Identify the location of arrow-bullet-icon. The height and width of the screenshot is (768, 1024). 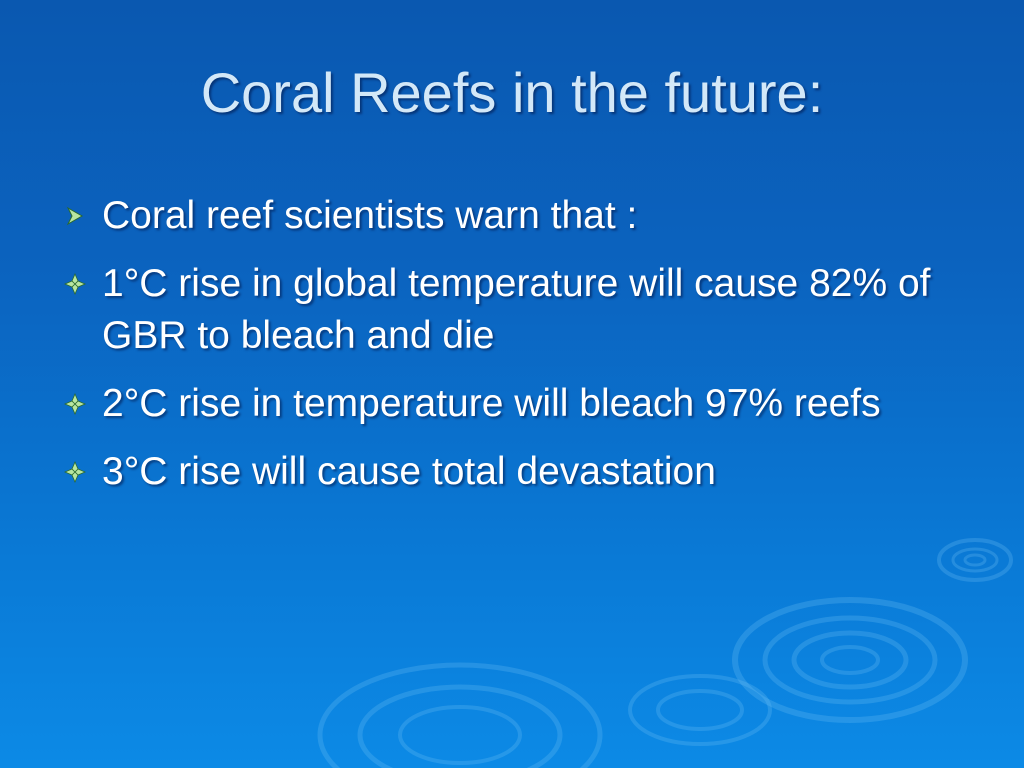
(75, 216).